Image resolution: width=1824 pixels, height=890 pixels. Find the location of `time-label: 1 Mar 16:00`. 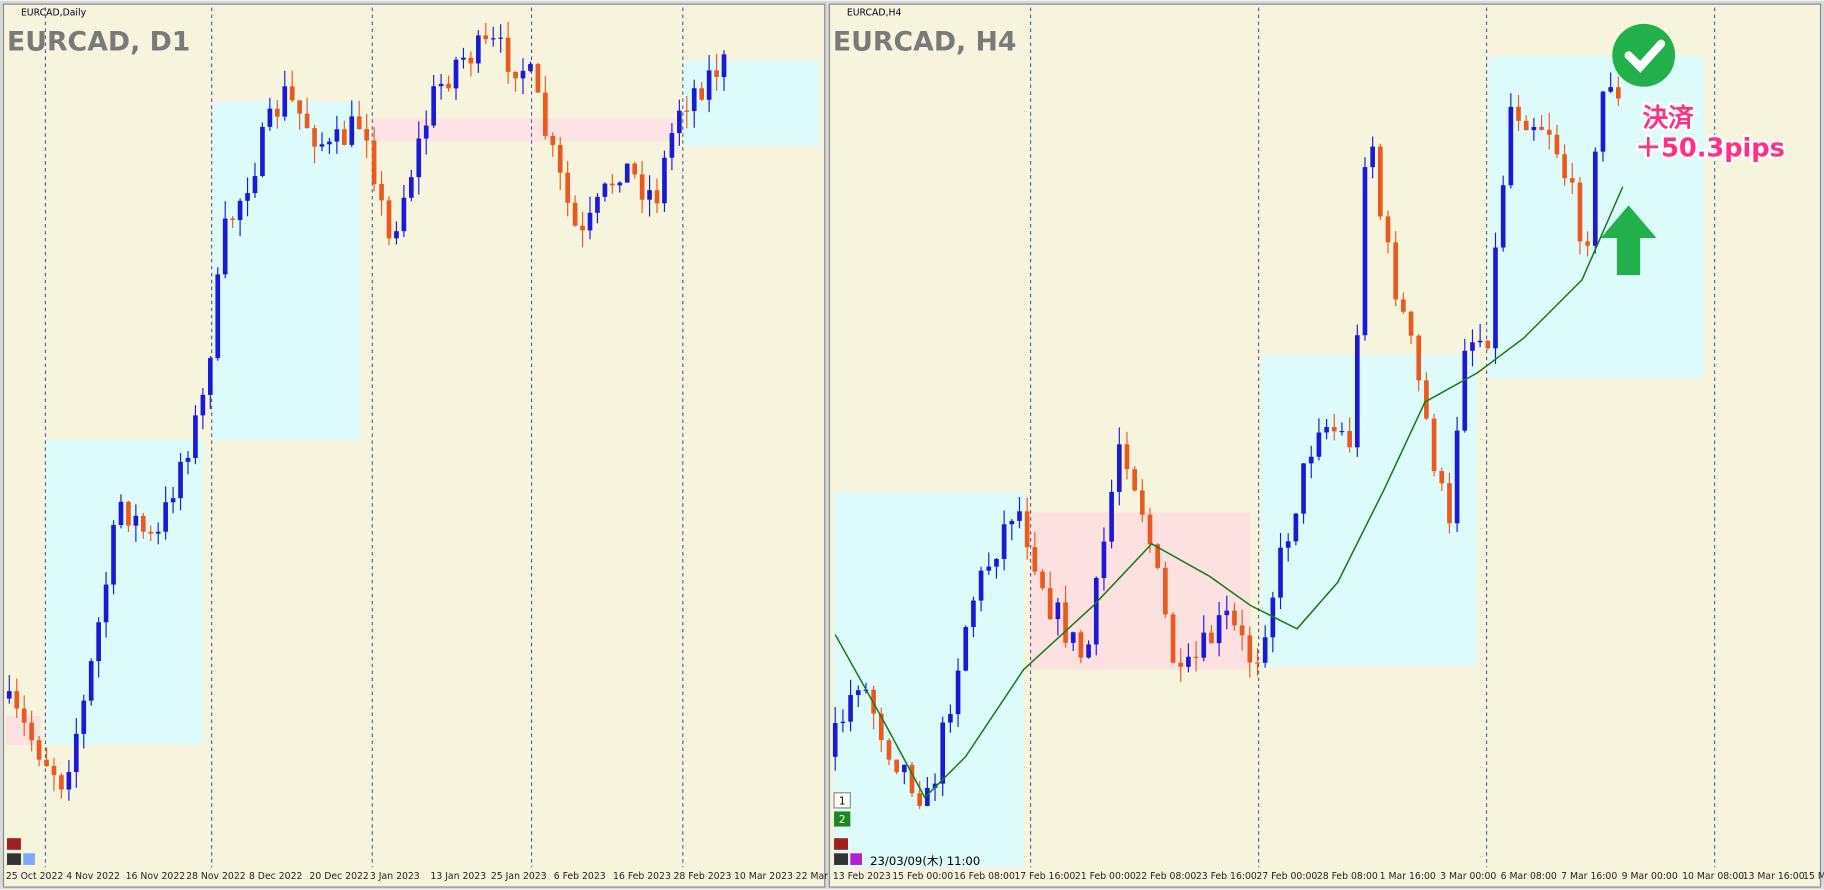

time-label: 1 Mar 16:00 is located at coordinates (1408, 876).